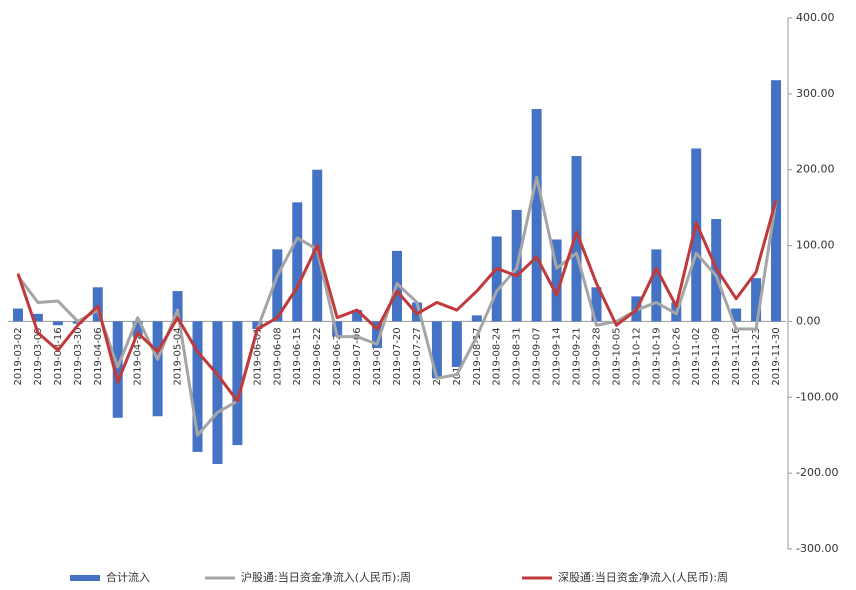 This screenshot has height=590, width=856. I want to click on legend-label: 沪股通:当日资金净流入(人民币):周, so click(326, 577).